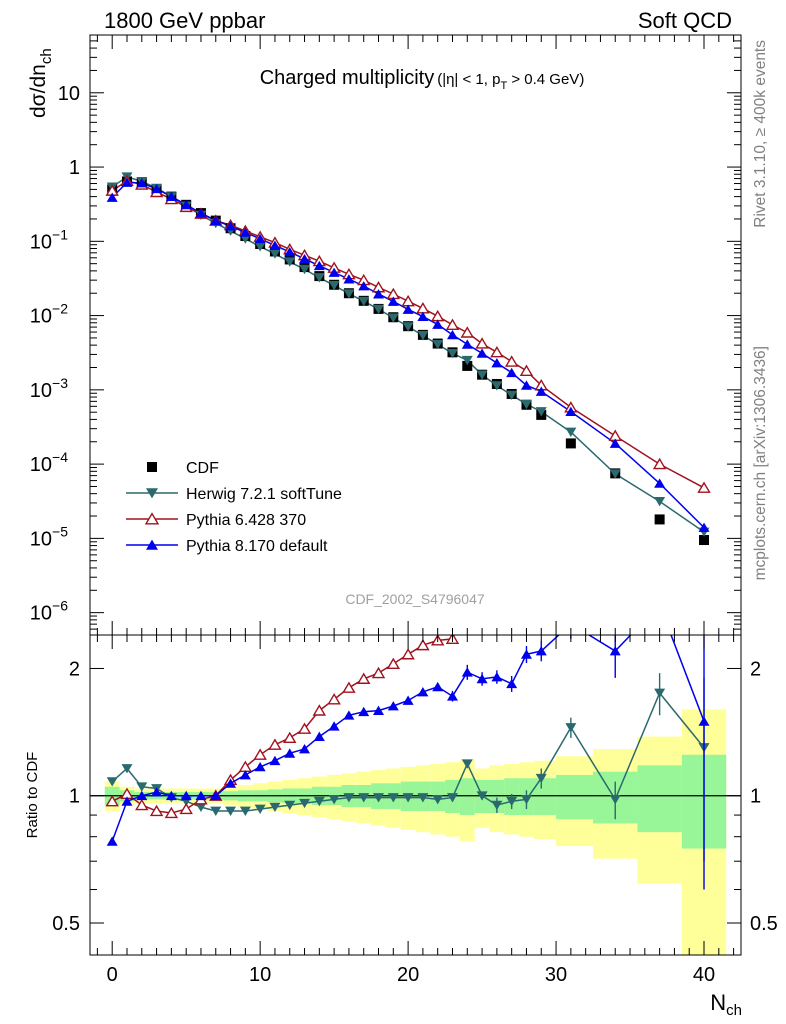 This screenshot has height=1024, width=786. Describe the element at coordinates (74, 797) in the screenshot. I see `ratio-y-tick-label: 1` at that location.